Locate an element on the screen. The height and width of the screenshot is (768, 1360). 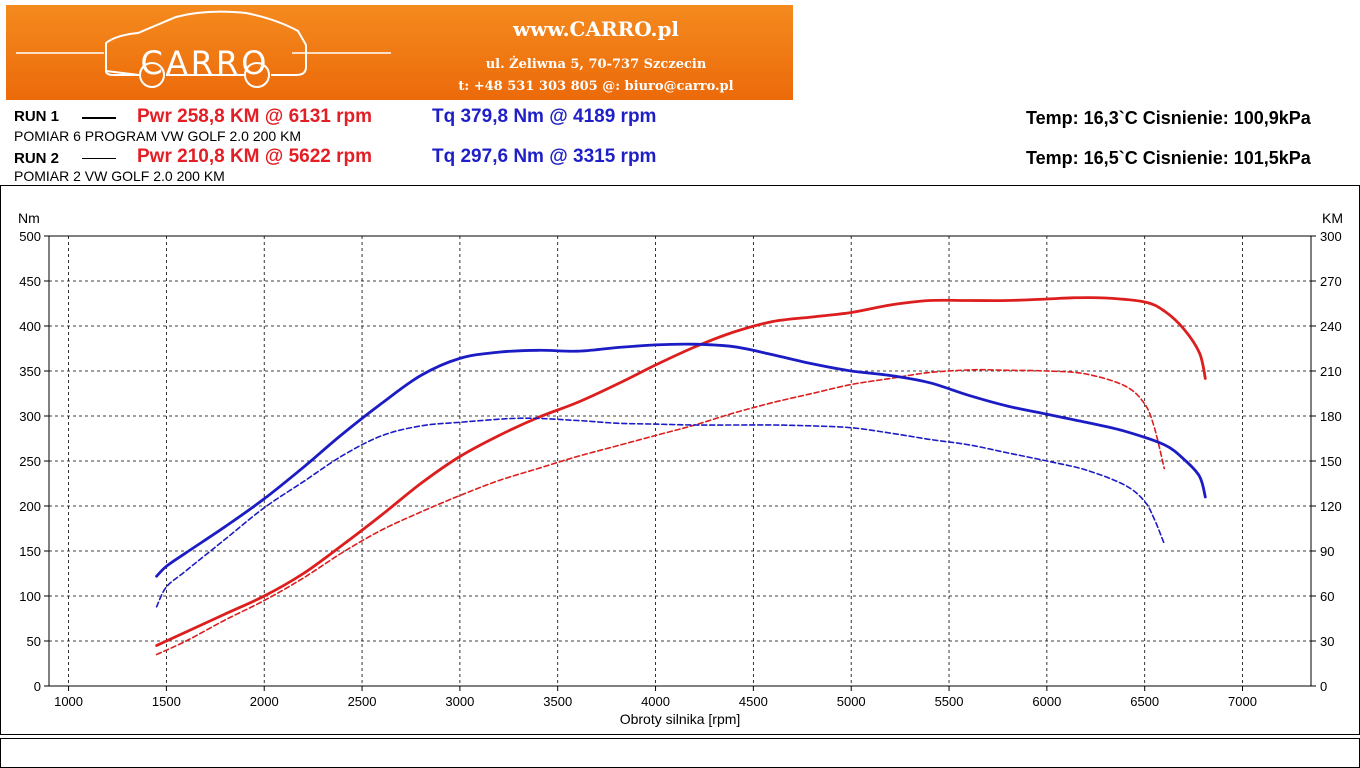
x-tick-label: 3500 is located at coordinates (557, 701).